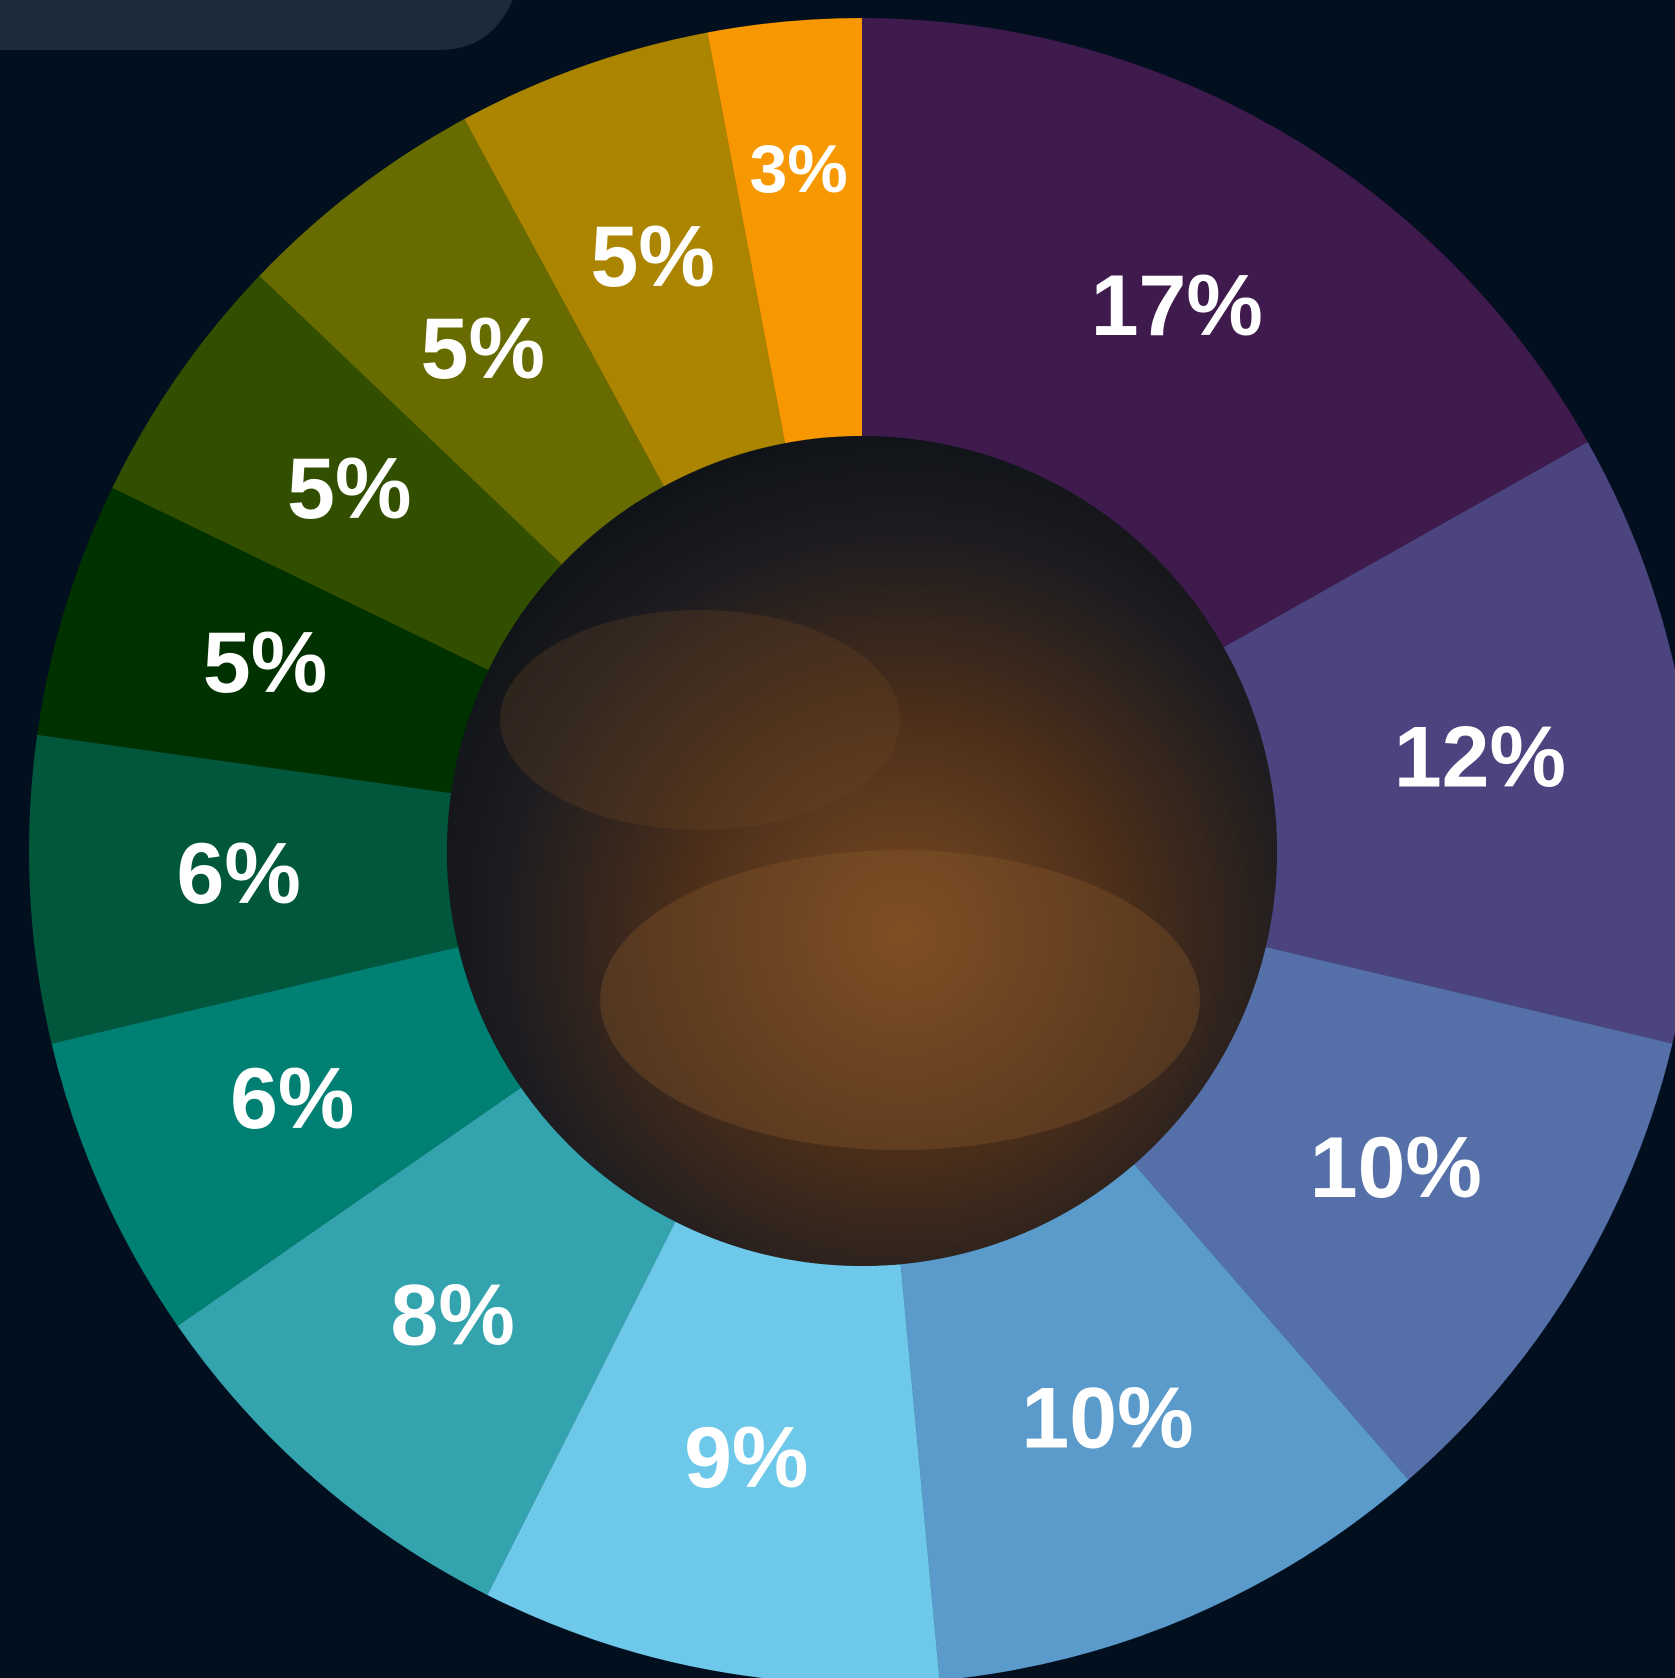  I want to click on value-label: 8%, so click(453, 1316).